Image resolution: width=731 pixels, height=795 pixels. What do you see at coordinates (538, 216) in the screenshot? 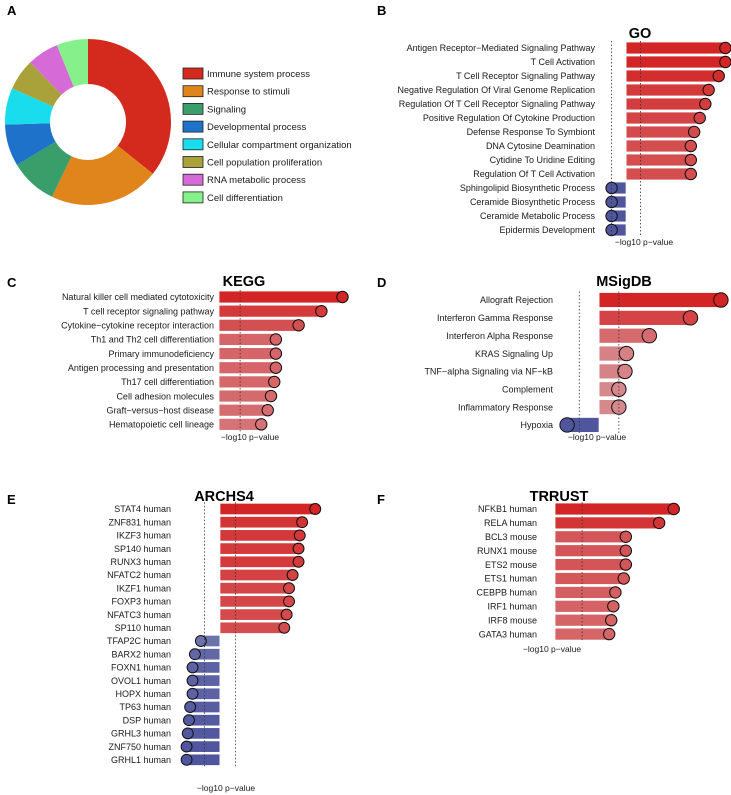
I see `go-category-label: Ceramide Metabolic Process` at bounding box center [538, 216].